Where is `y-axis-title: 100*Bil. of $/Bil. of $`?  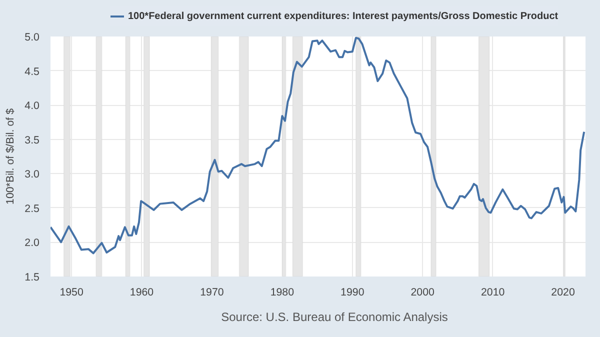
y-axis-title: 100*Bil. of $/Bil. of $ is located at coordinates (10, 156).